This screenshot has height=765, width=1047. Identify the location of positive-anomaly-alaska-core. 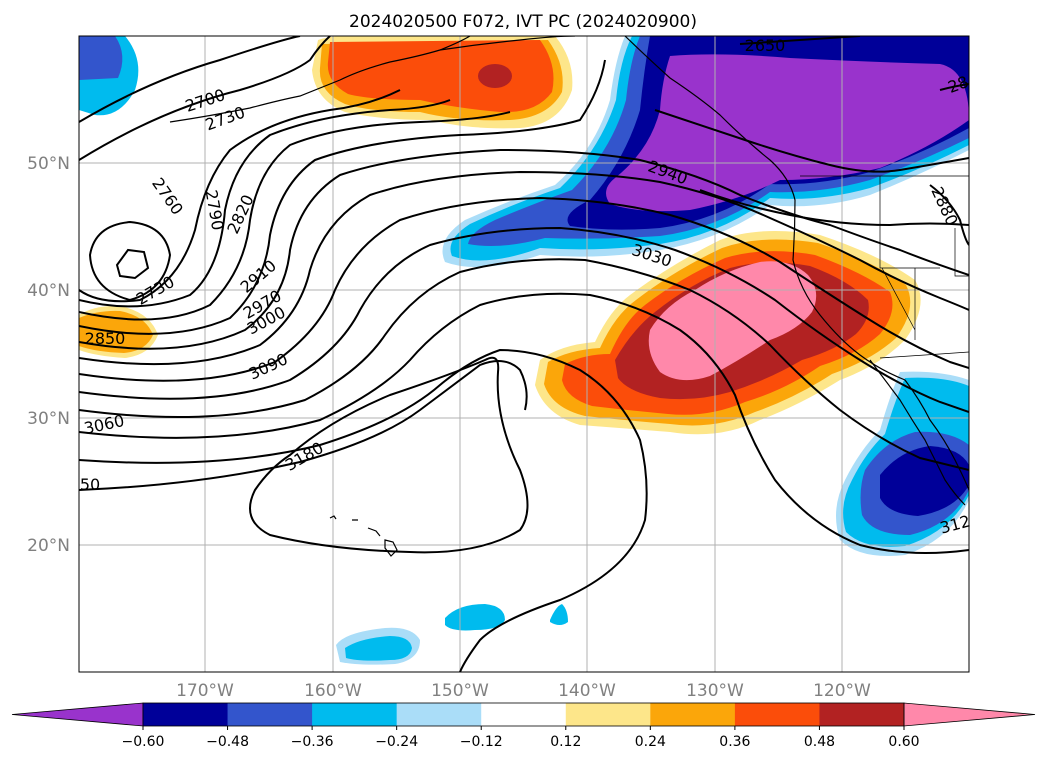
(495, 76).